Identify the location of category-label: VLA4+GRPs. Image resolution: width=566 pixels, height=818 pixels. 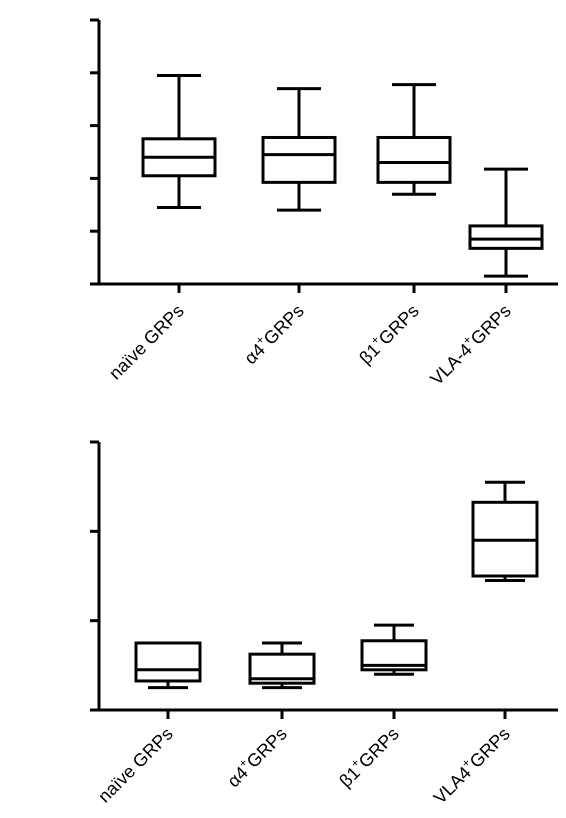
(471, 765).